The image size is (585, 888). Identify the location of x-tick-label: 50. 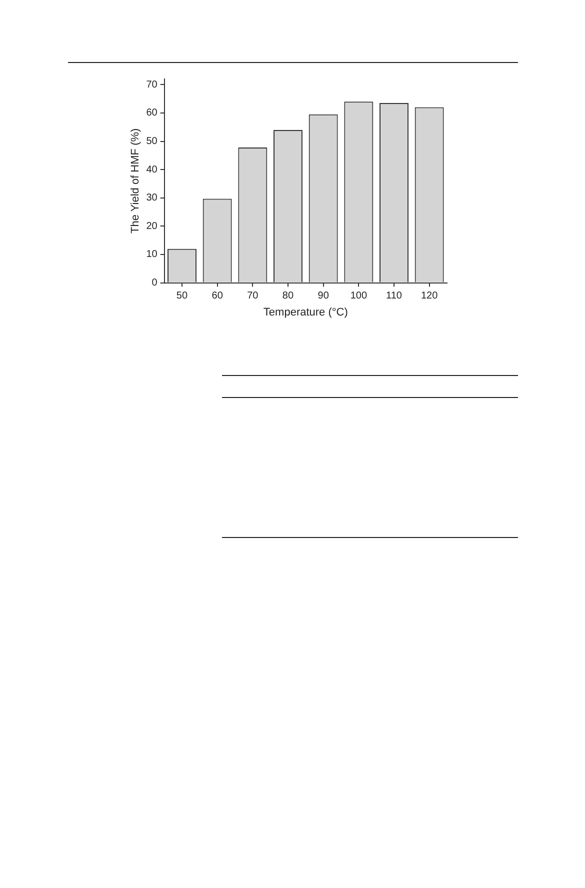
(182, 296).